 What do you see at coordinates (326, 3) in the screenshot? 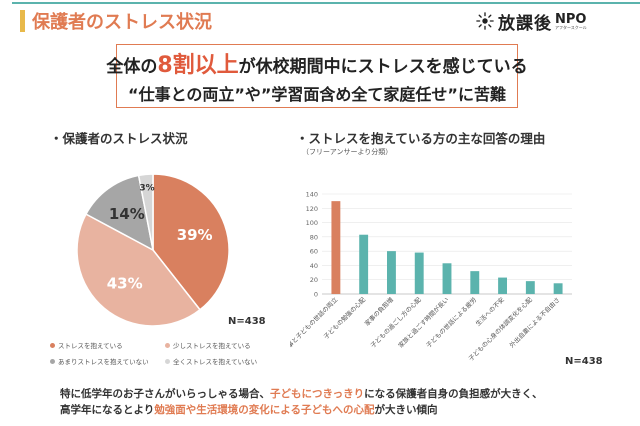
I see `header-top-line` at bounding box center [326, 3].